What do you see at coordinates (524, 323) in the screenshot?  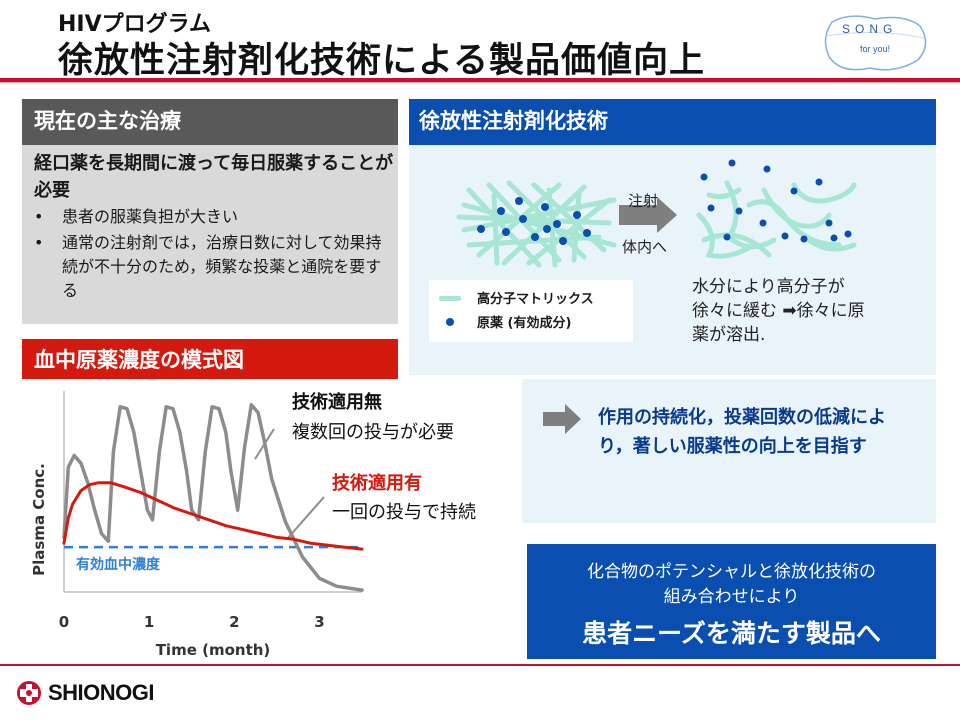 I see `drug-legend-label: 原薬 (有効成分)` at bounding box center [524, 323].